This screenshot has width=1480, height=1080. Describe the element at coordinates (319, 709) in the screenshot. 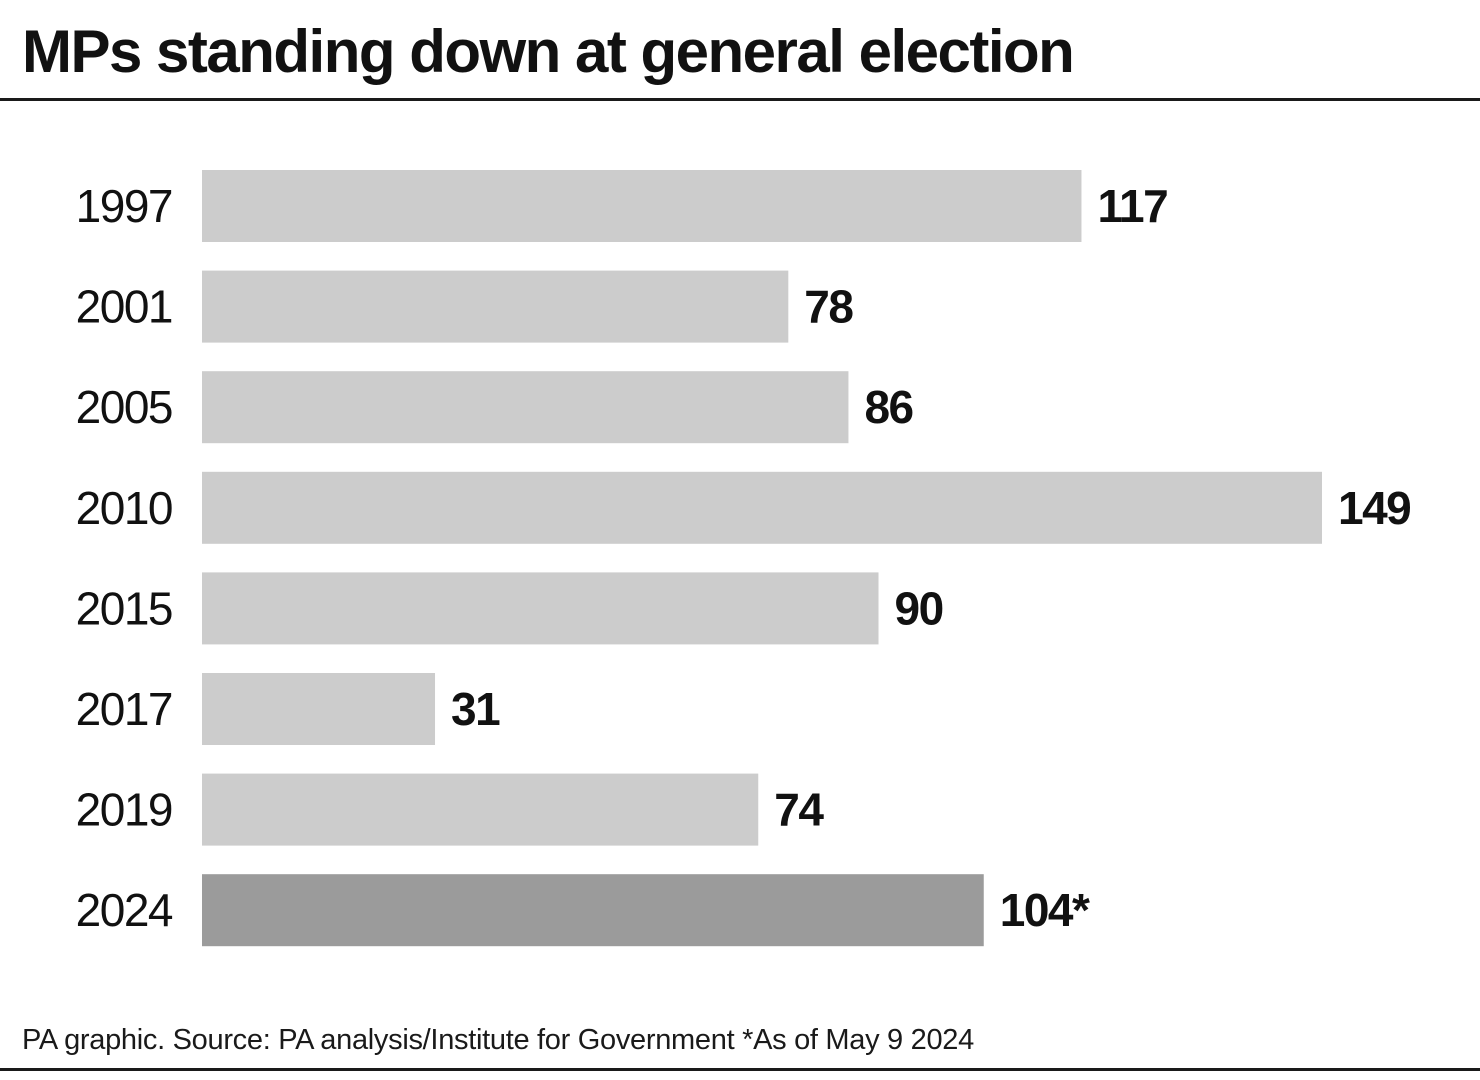

I see `bar-2017` at that location.